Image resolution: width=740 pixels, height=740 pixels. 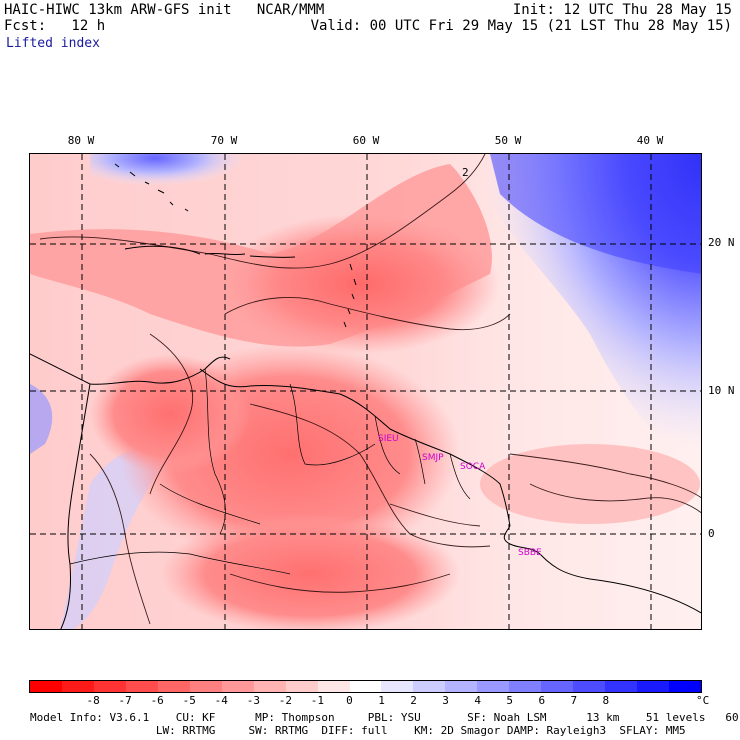 I want to click on colorbar, so click(x=365, y=686).